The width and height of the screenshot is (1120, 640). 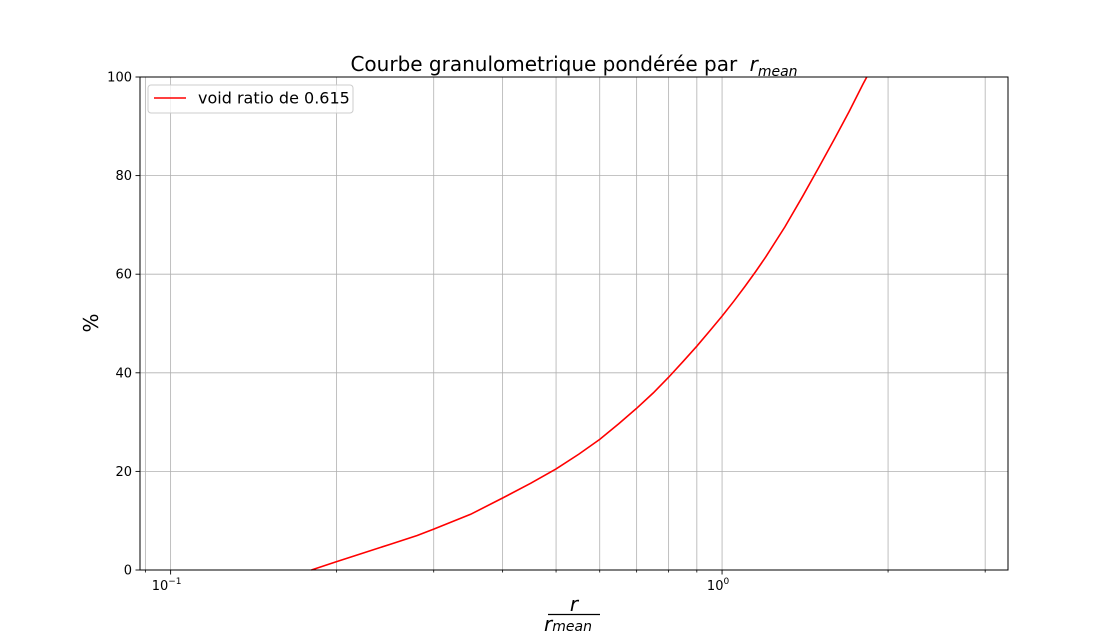 What do you see at coordinates (718, 585) in the screenshot?
I see `x-tick-label: 10⁰` at bounding box center [718, 585].